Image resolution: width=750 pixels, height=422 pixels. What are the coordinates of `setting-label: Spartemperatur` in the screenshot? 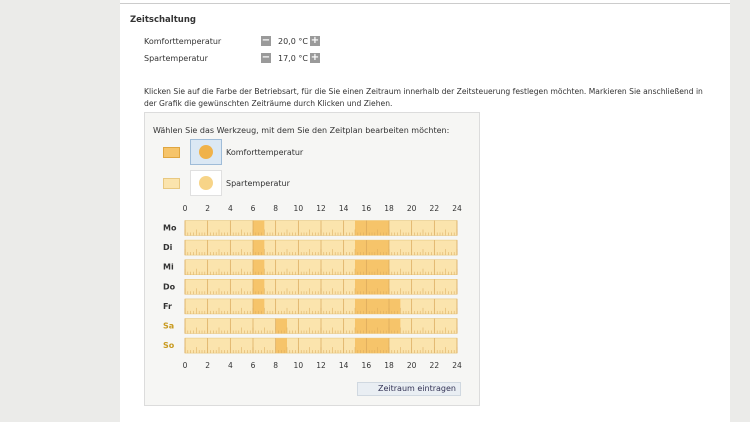 It's located at (176, 58).